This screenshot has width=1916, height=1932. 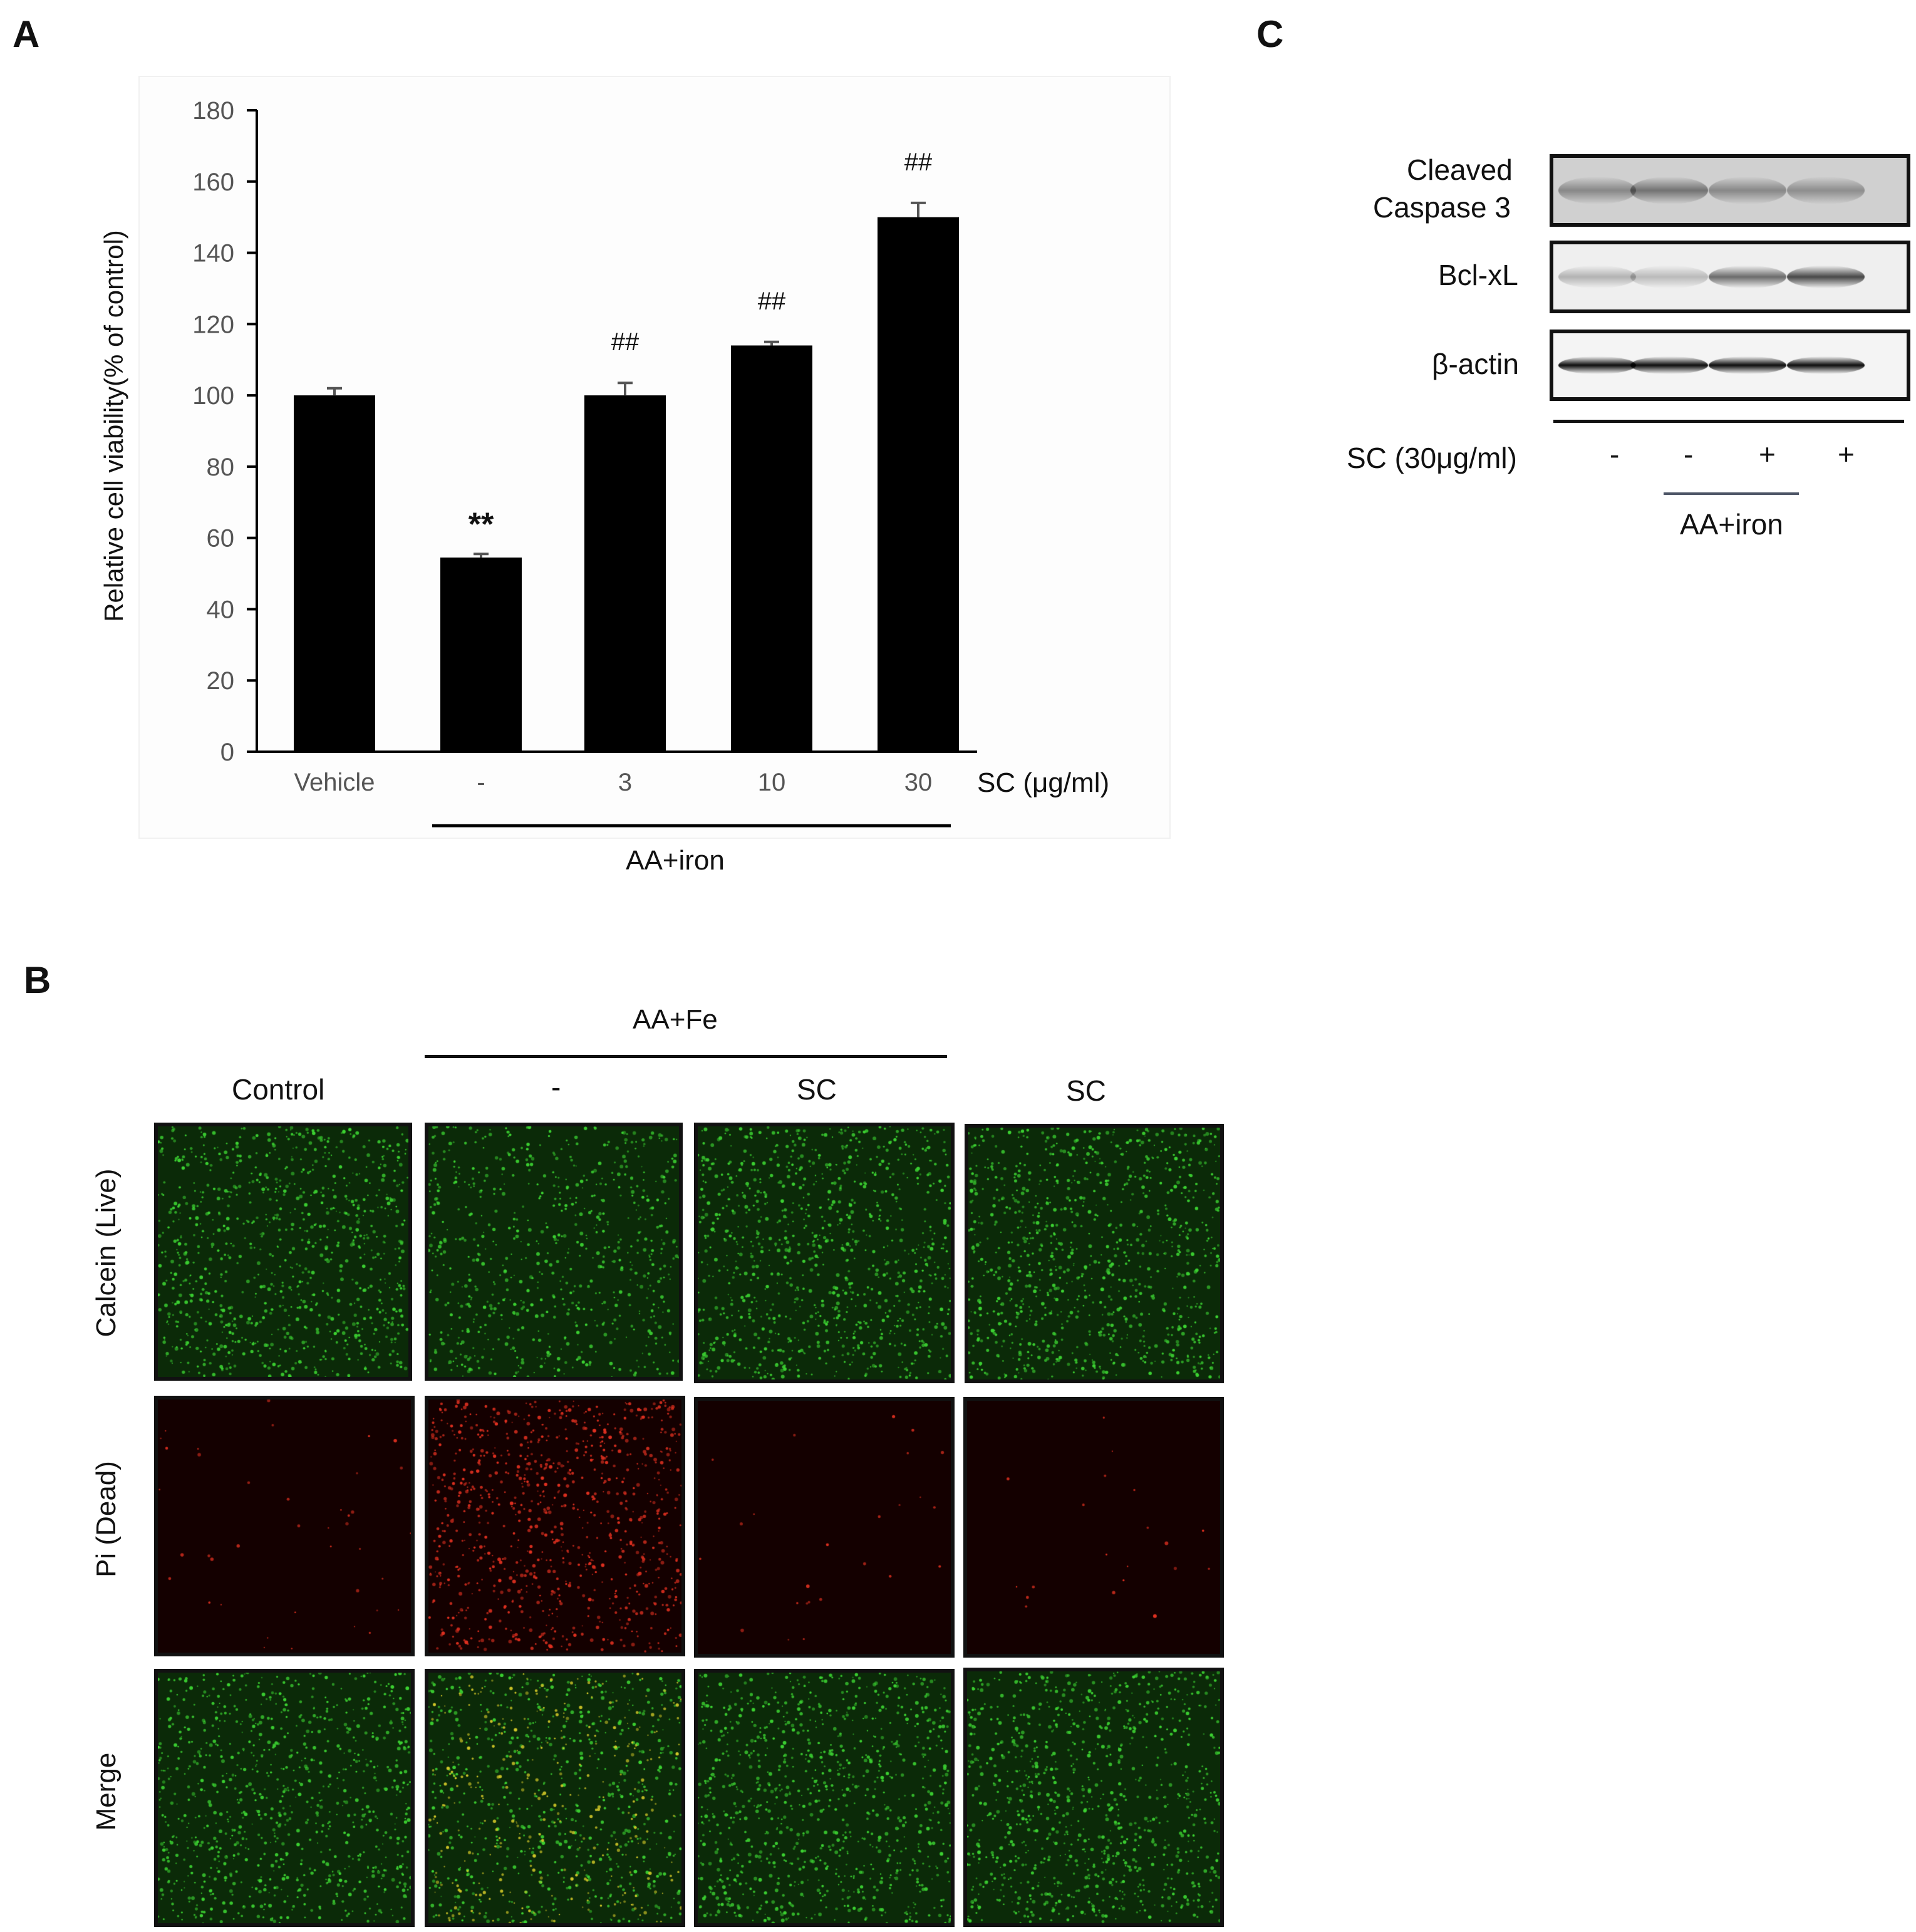 What do you see at coordinates (278, 1089) in the screenshot?
I see `column-label-control: Control` at bounding box center [278, 1089].